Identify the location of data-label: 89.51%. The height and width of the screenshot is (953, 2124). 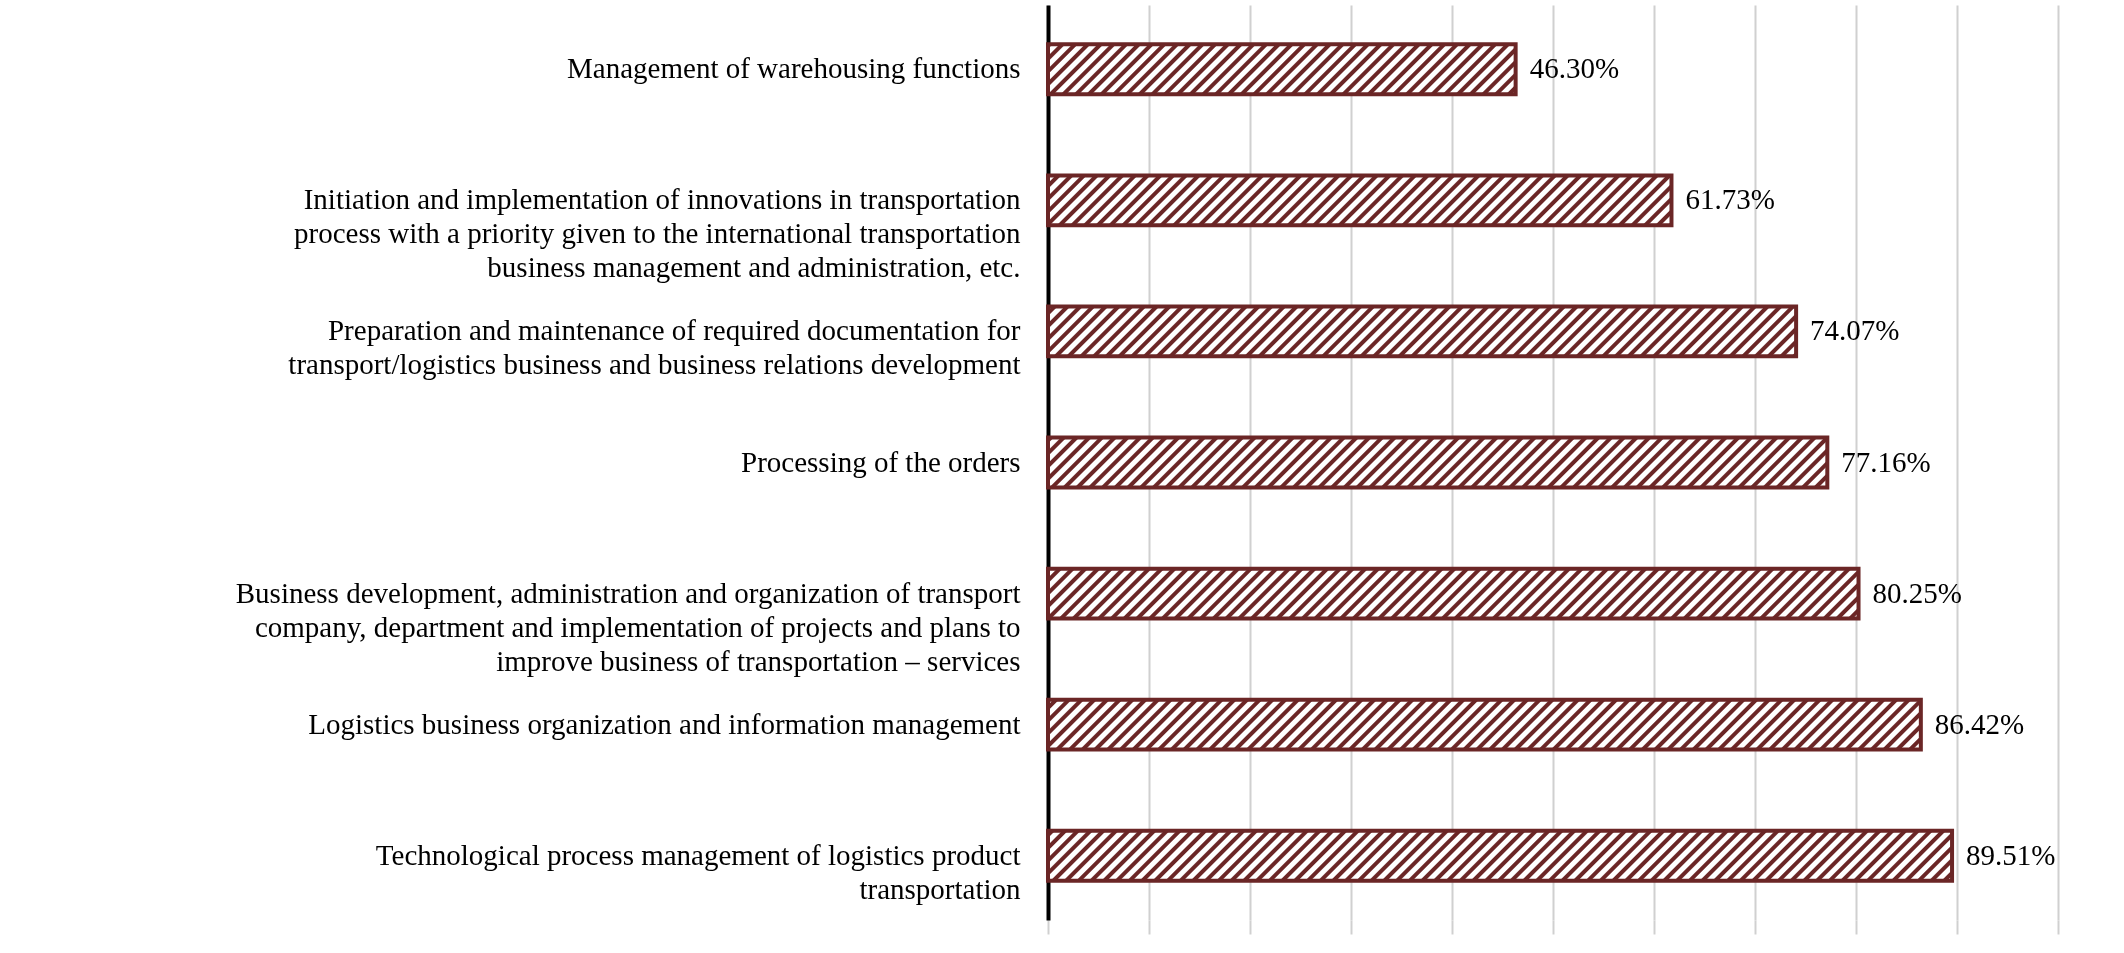
(2011, 854).